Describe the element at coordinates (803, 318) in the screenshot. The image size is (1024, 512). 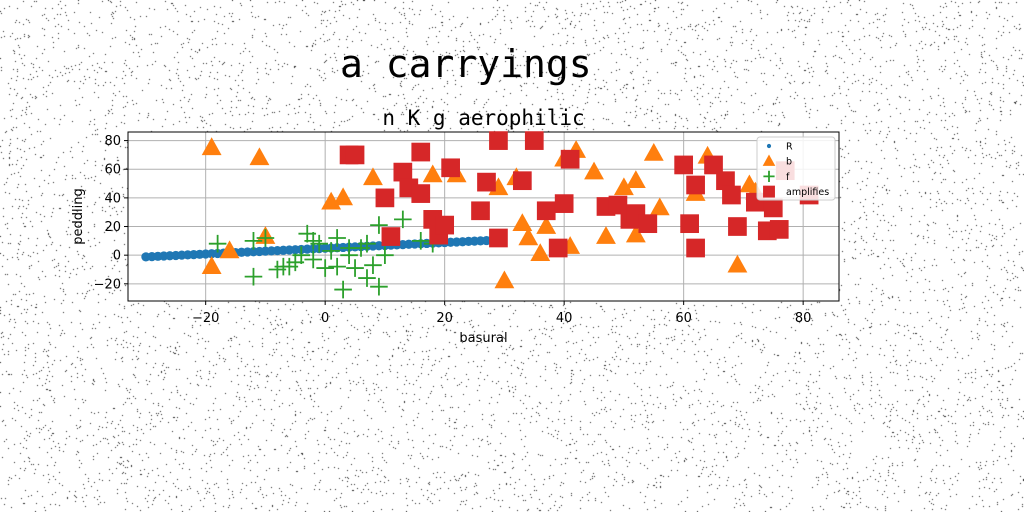
I see `x-tick-label: 80` at that location.